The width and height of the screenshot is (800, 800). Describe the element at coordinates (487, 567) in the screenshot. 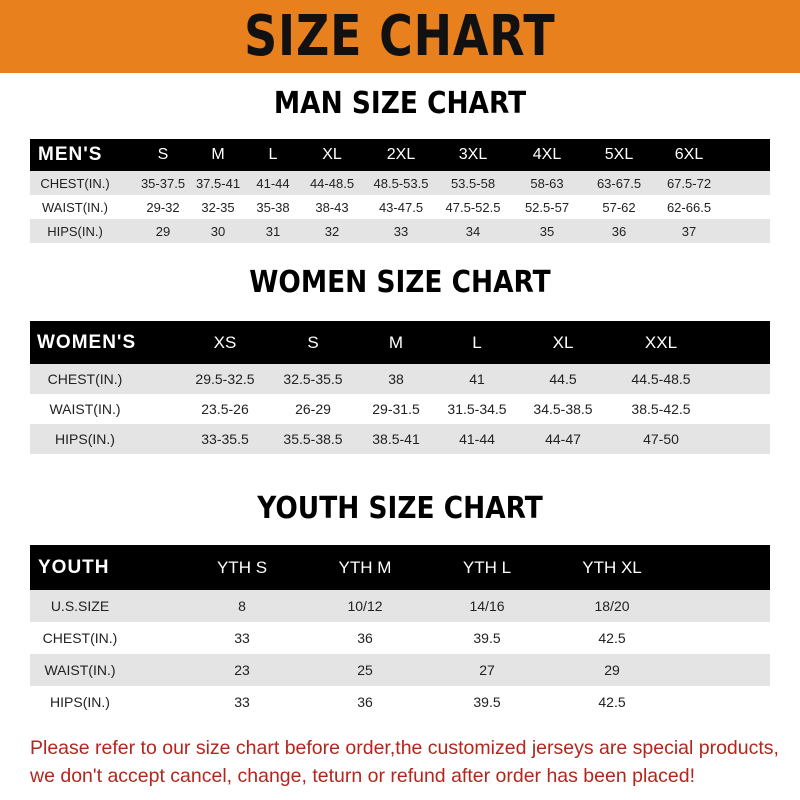

I see `size-column-header: YTH L` at that location.